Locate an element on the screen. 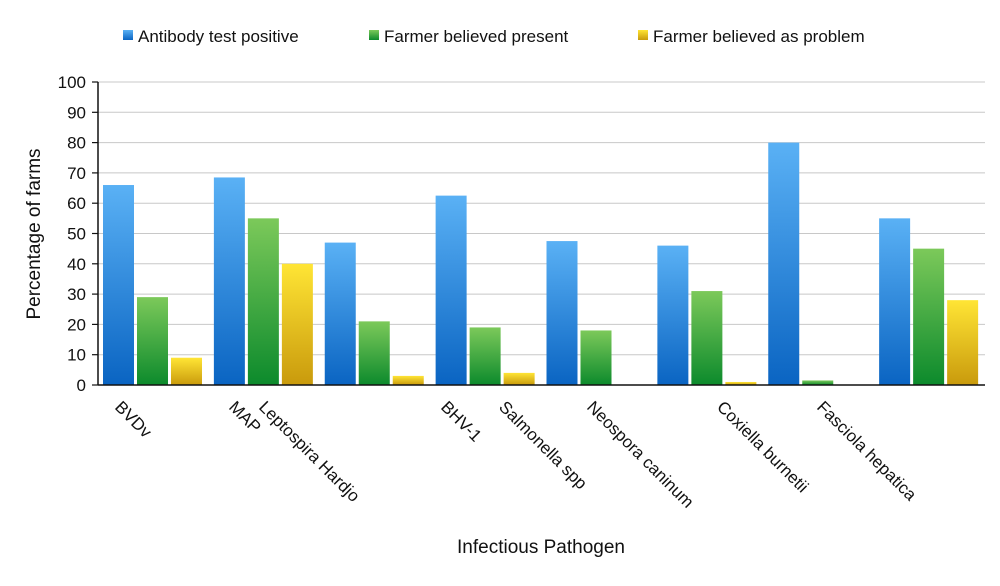 The image size is (1000, 586). bar-farmer-believed-present-leptospira-hardjo is located at coordinates (374, 353).